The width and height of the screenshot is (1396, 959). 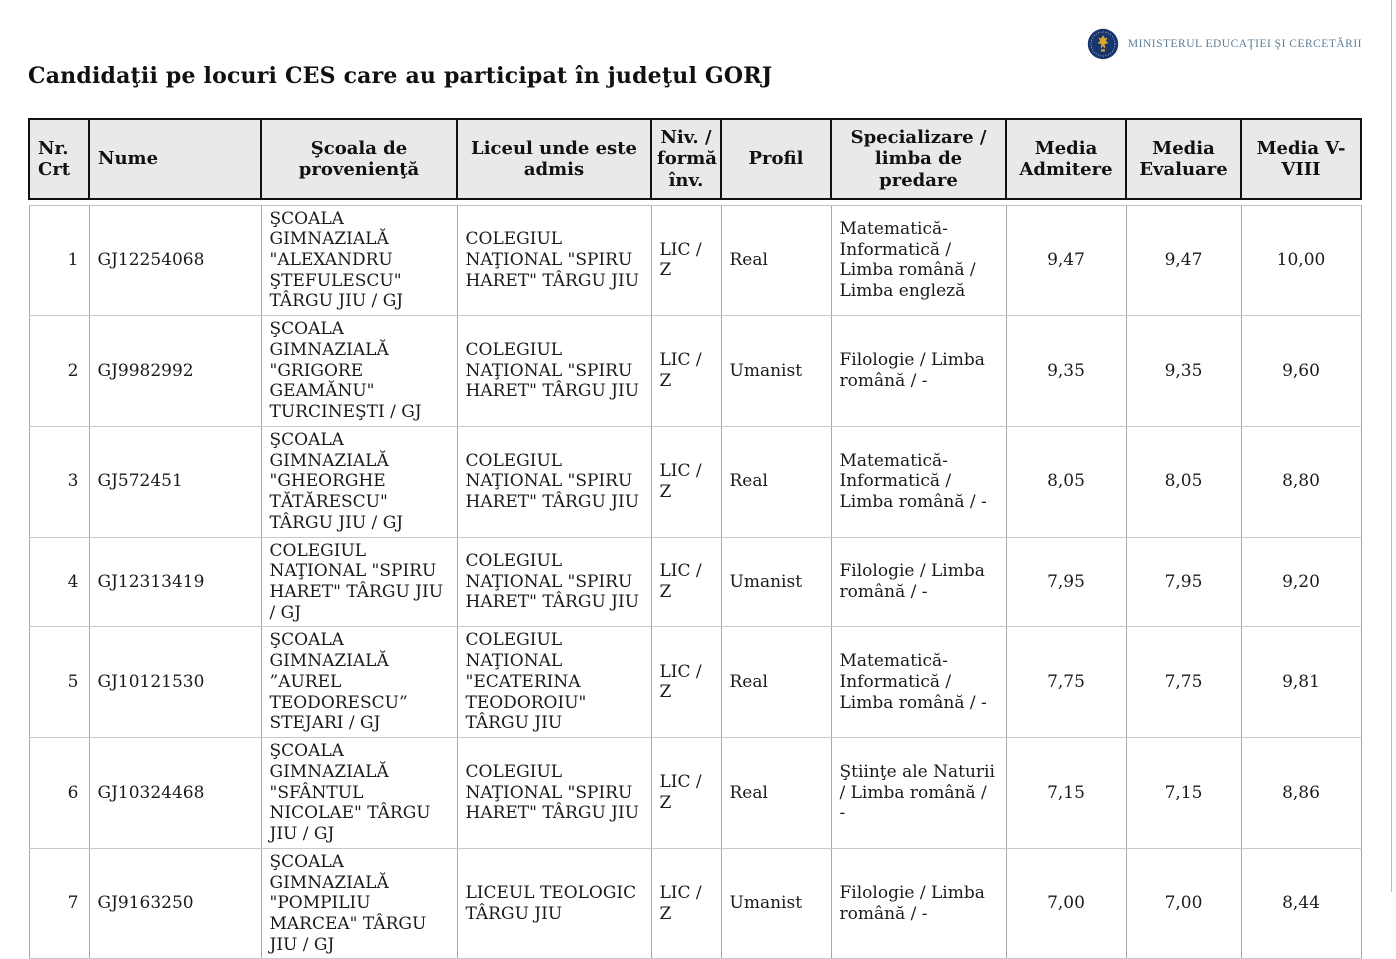 I want to click on cell-media_v_viii: 9,20, so click(x=1301, y=582).